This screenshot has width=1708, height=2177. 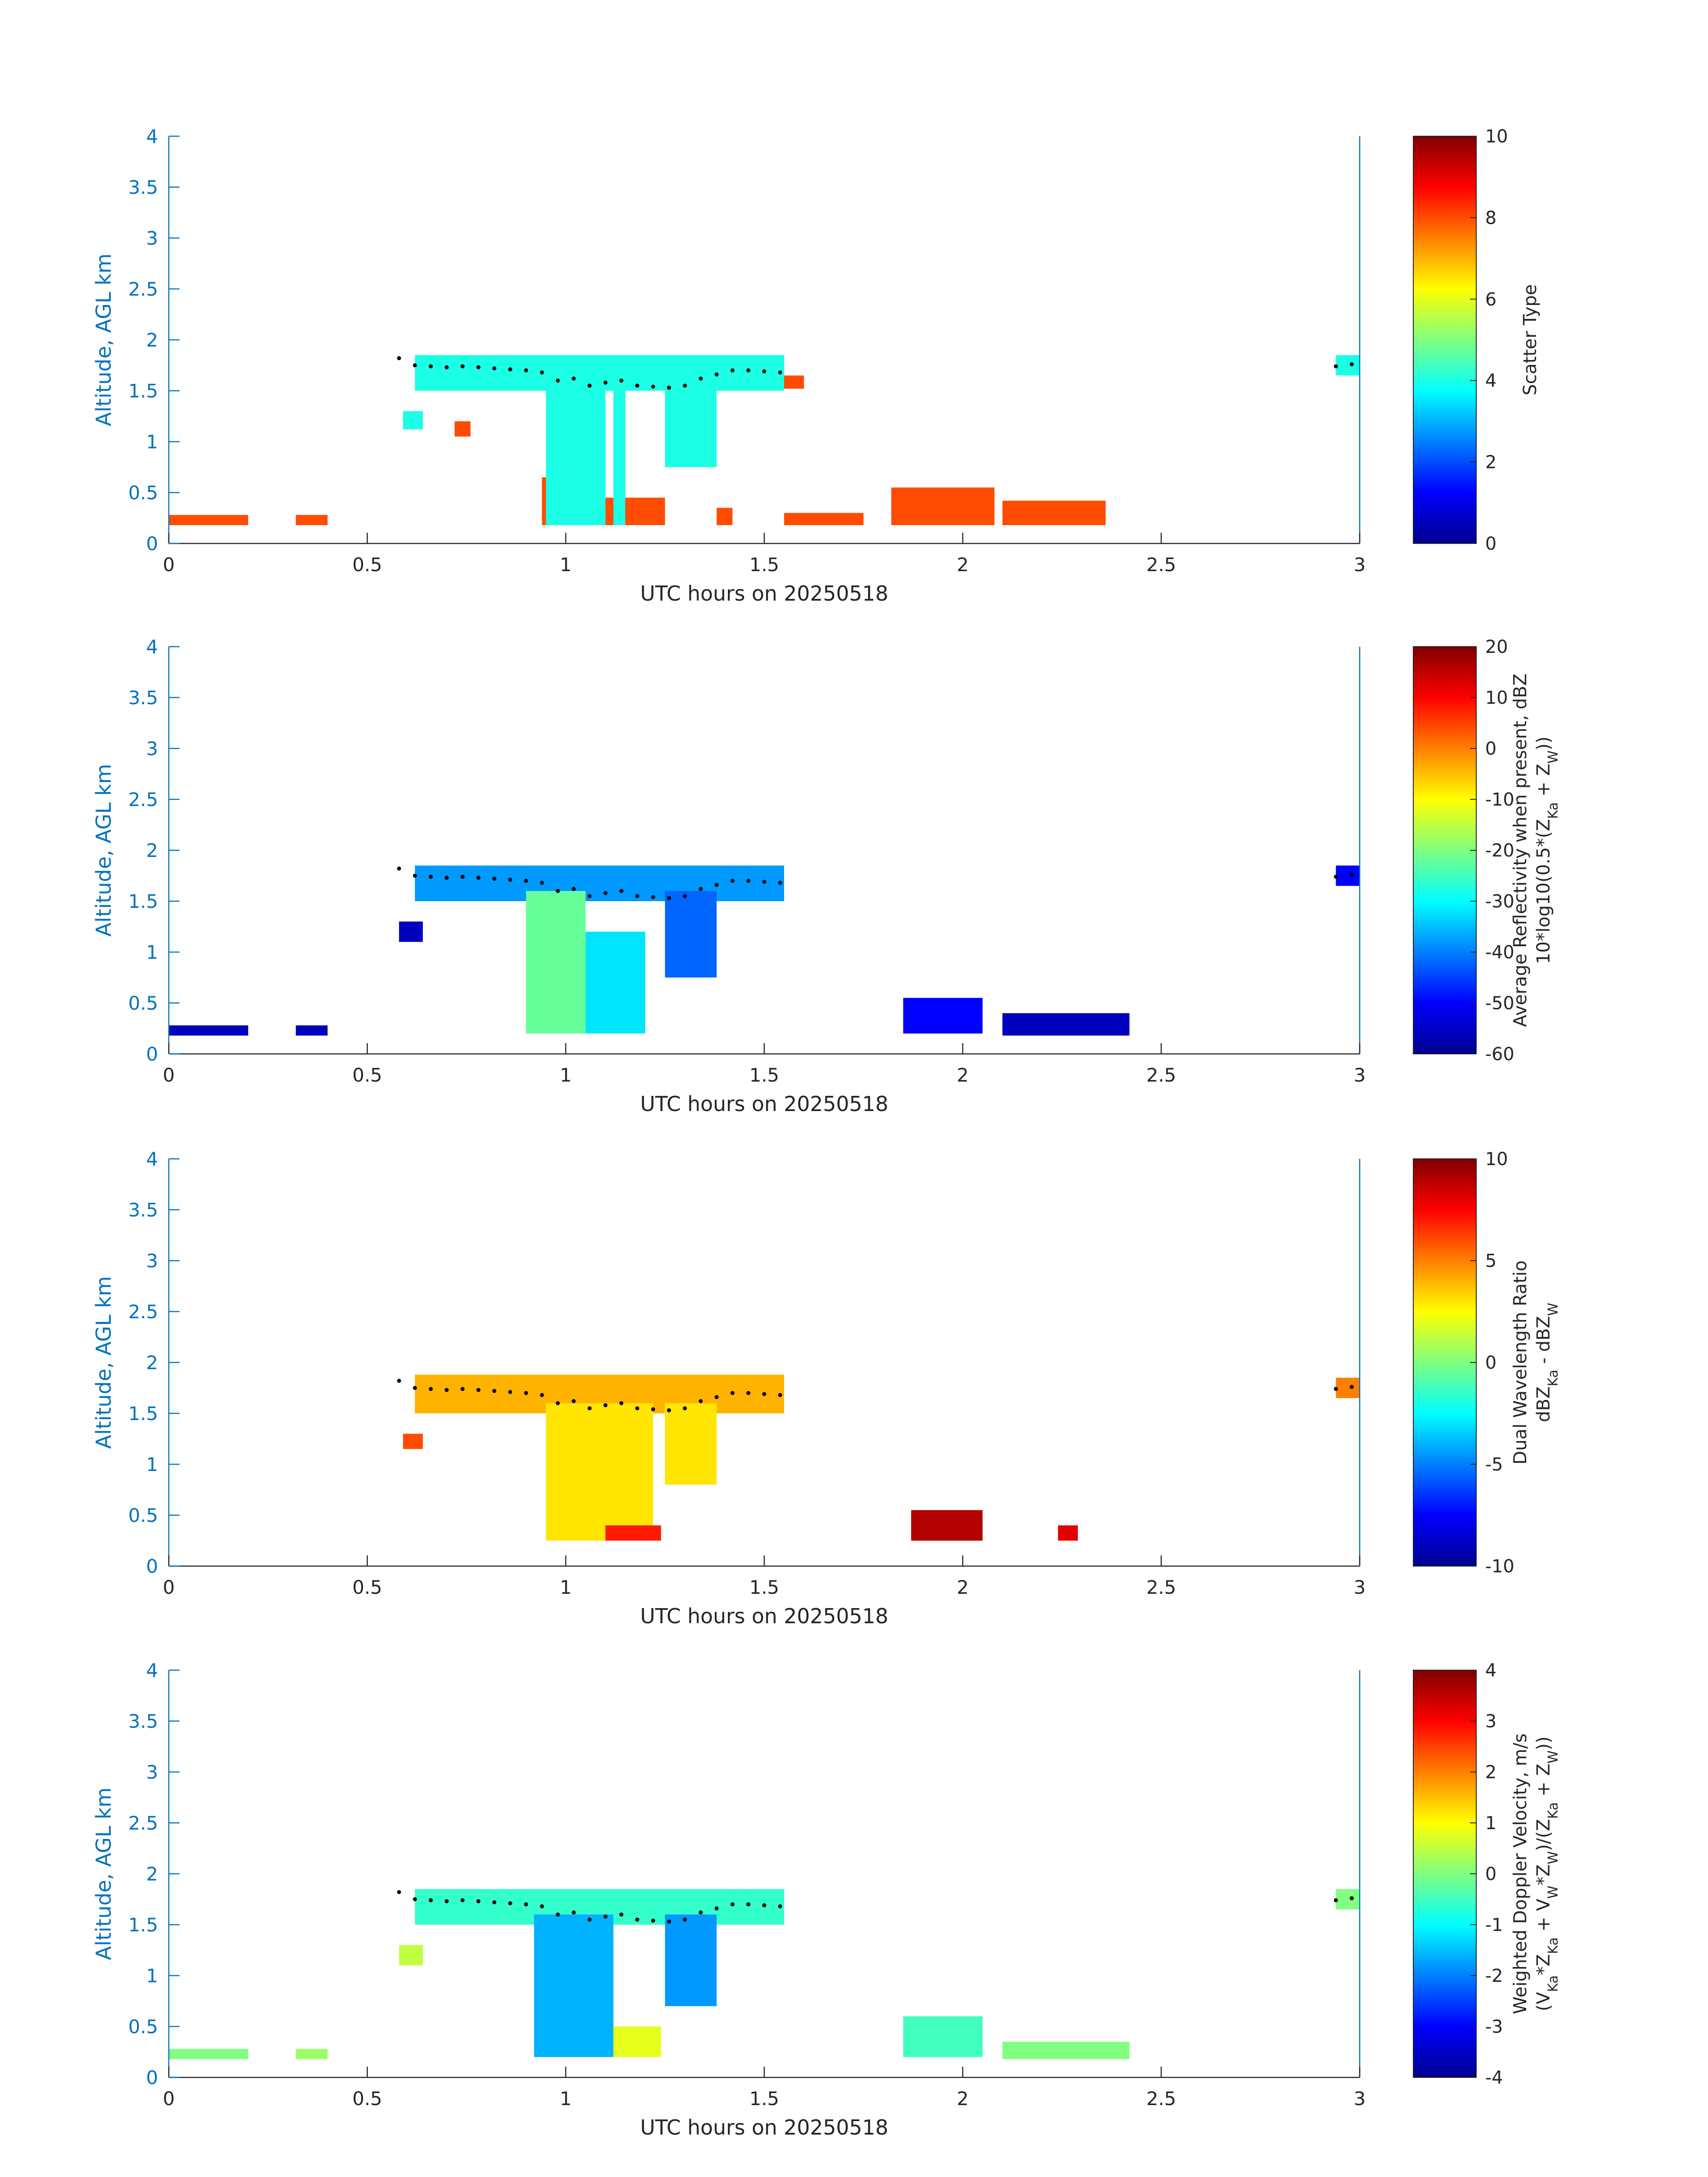 What do you see at coordinates (1547, 1873) in the screenshot?
I see `colorbar-label: (VKa*ZKa + VW*ZW)/(ZKa + ZW))` at bounding box center [1547, 1873].